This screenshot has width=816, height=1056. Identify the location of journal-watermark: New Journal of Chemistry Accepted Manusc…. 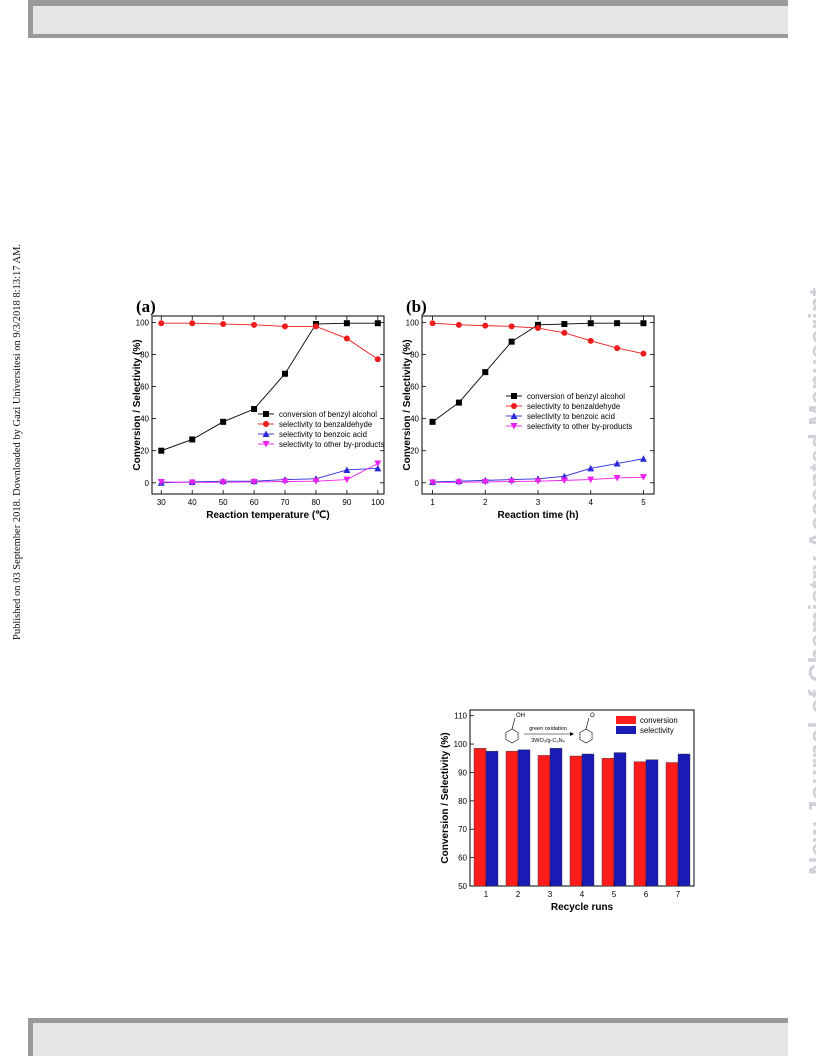
(810, 581).